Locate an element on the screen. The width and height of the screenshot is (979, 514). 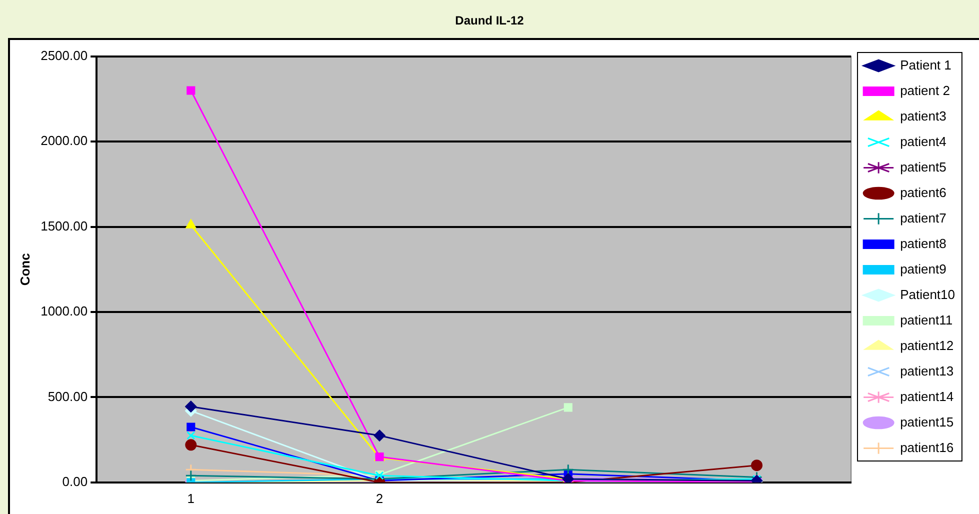
legend-label: patient5 is located at coordinates (923, 166).